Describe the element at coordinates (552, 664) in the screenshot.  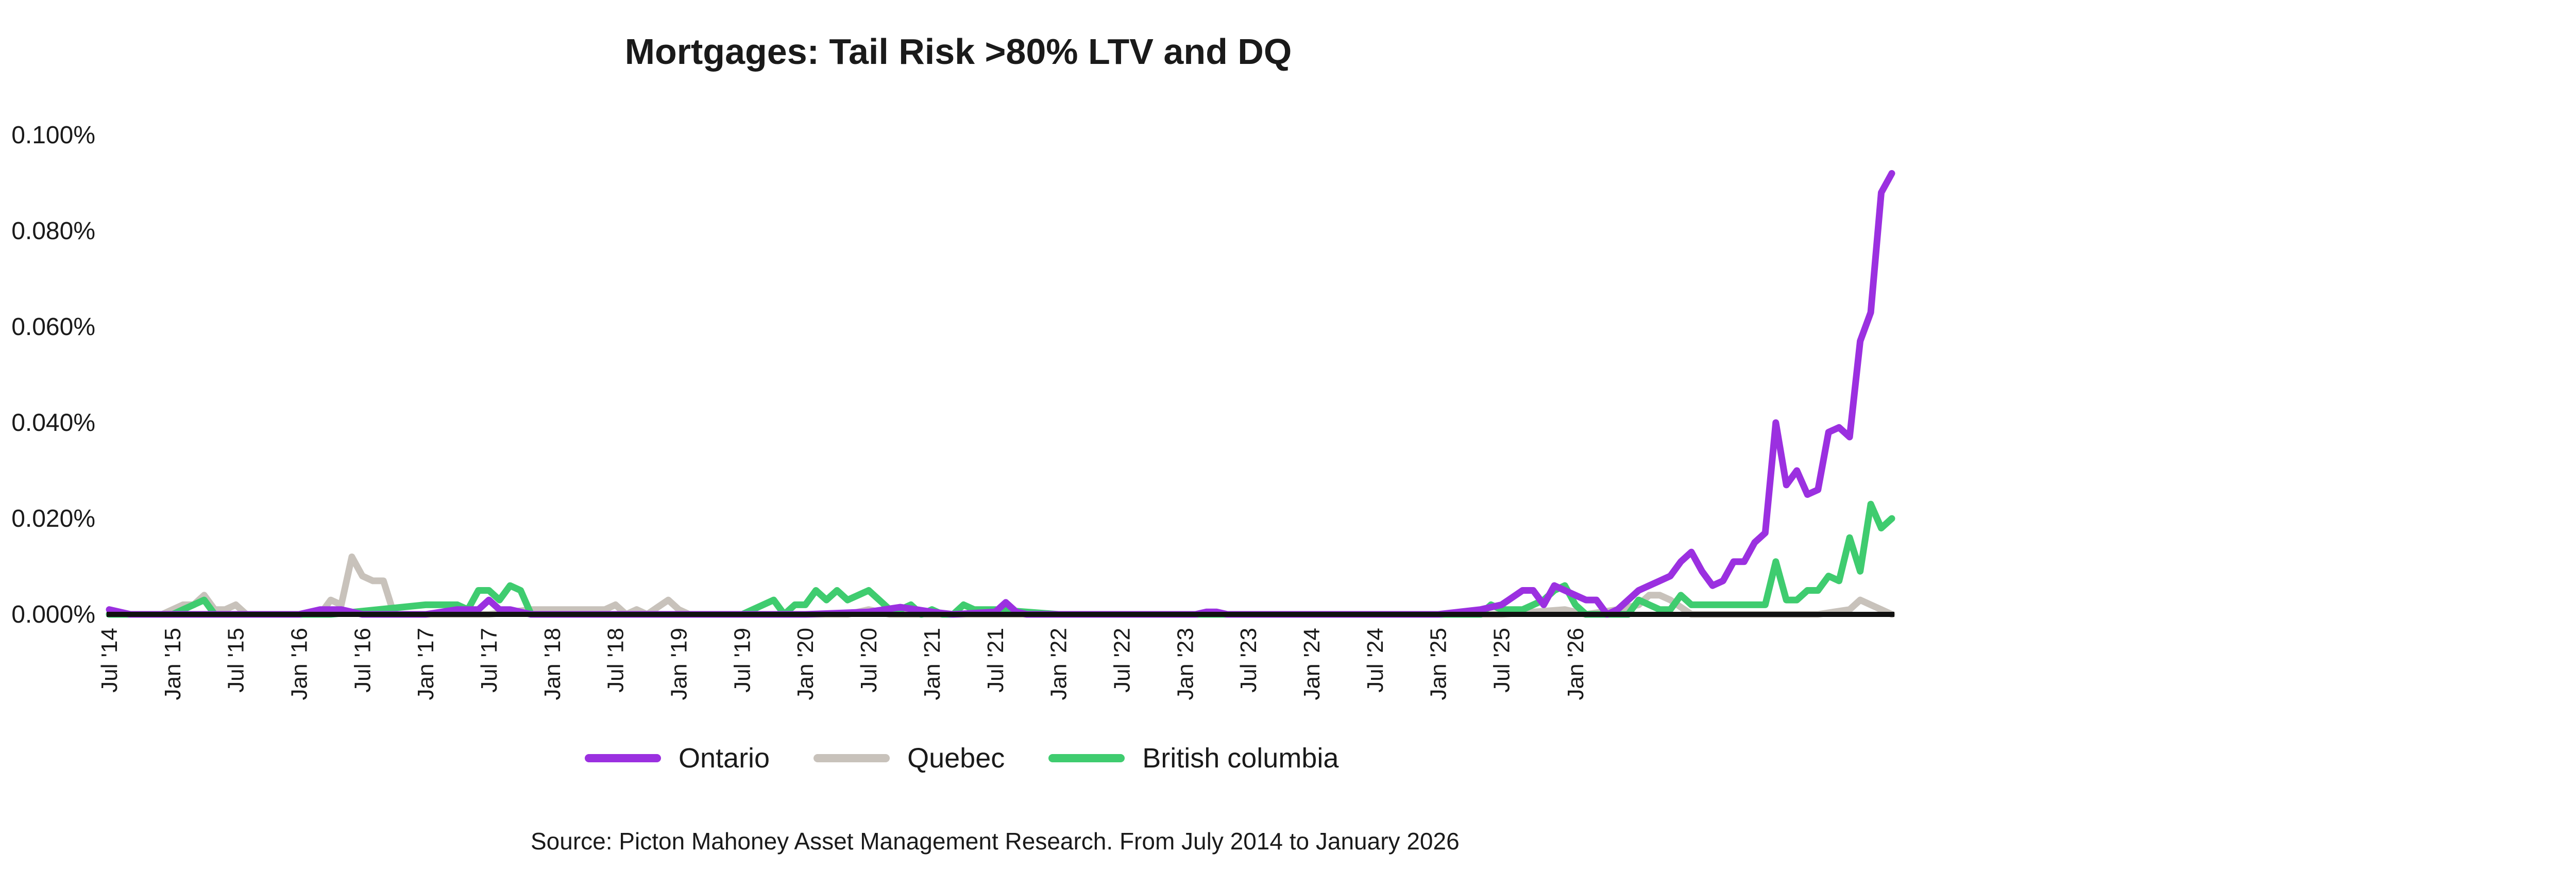
I see `x-tick-label: Jan '18` at that location.